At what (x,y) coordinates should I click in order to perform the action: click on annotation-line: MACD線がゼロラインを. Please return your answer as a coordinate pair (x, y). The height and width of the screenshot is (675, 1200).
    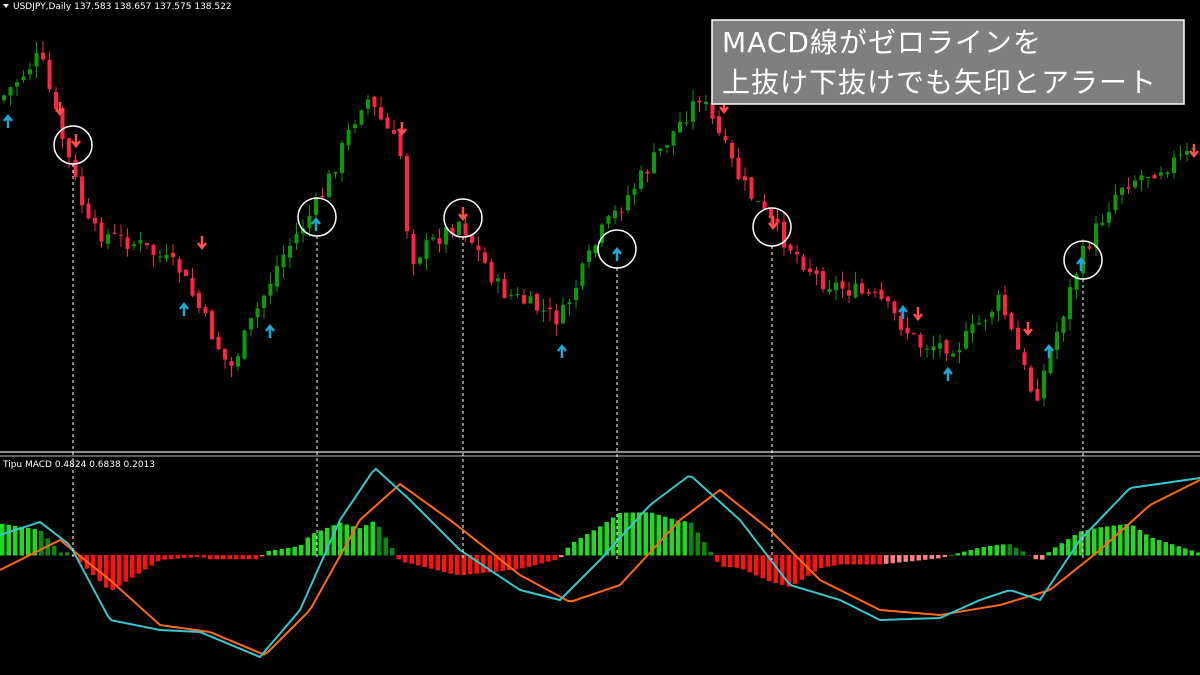
    Looking at the image, I should click on (882, 42).